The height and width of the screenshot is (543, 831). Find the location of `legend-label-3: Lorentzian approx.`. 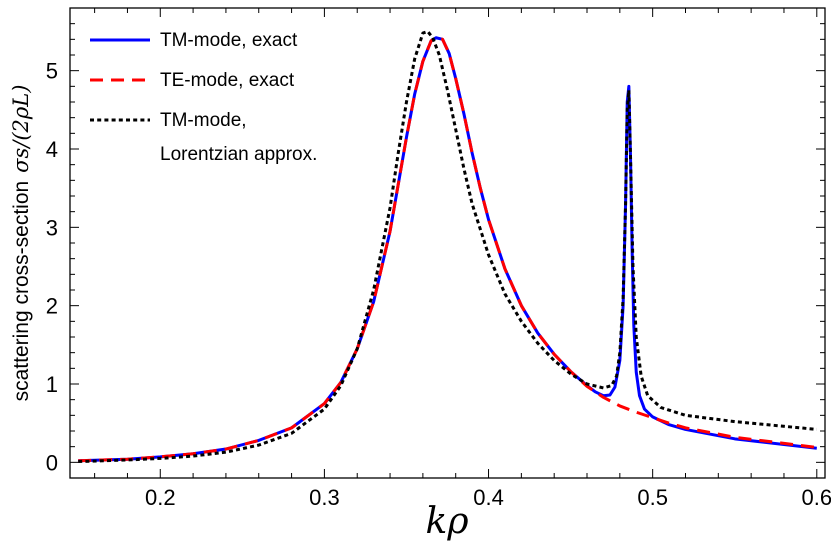

legend-label-3: Lorentzian approx. is located at coordinates (238, 154).